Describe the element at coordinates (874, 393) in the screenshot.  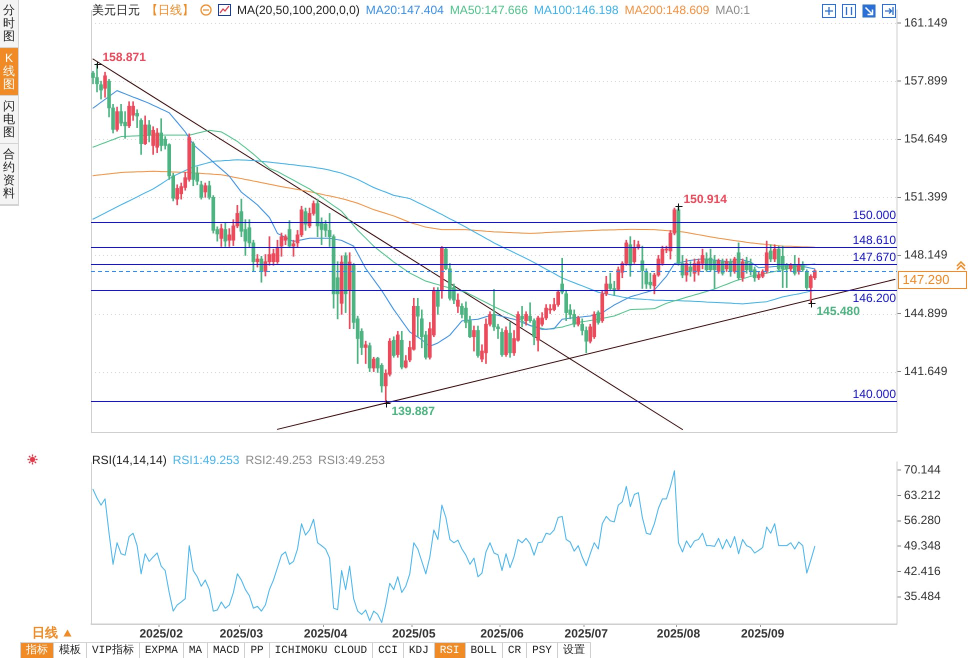
I see `ref-line-label: 140.000` at that location.